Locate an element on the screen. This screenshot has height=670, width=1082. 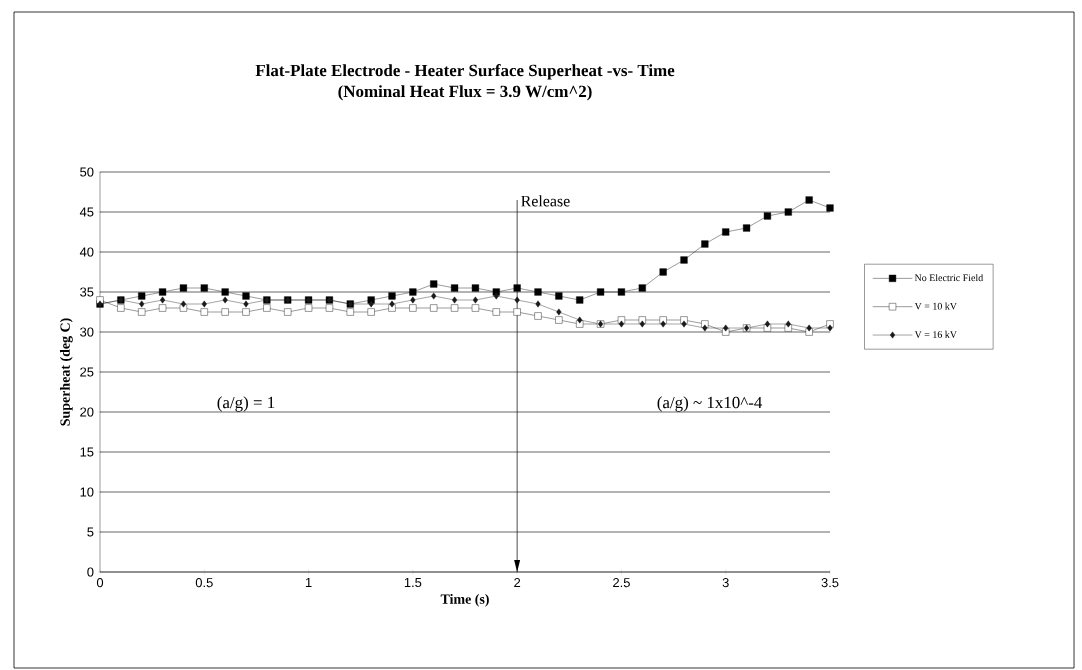
y-tick-label: 40 is located at coordinates (86, 252).